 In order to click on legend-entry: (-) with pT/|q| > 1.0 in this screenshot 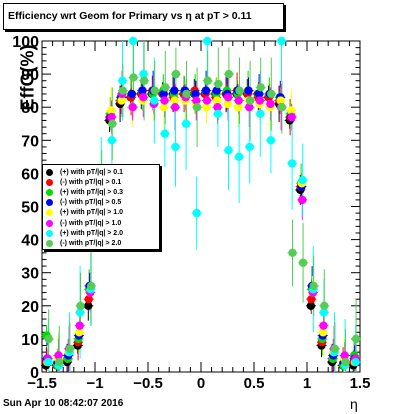, I will do `click(101, 223)`.